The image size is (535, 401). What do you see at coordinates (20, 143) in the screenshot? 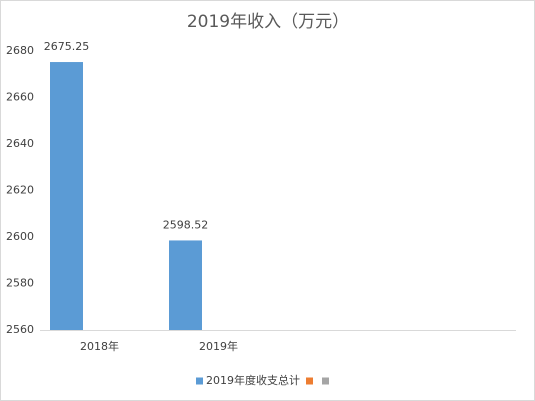
I see `y-tick-label: 2640` at bounding box center [20, 143].